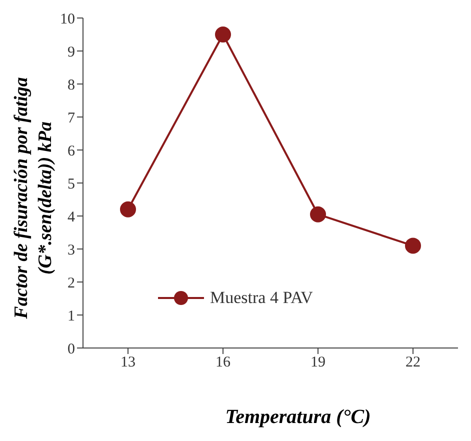 This screenshot has height=441, width=471. What do you see at coordinates (71, 316) in the screenshot?
I see `y-tick-label: 1` at bounding box center [71, 316].